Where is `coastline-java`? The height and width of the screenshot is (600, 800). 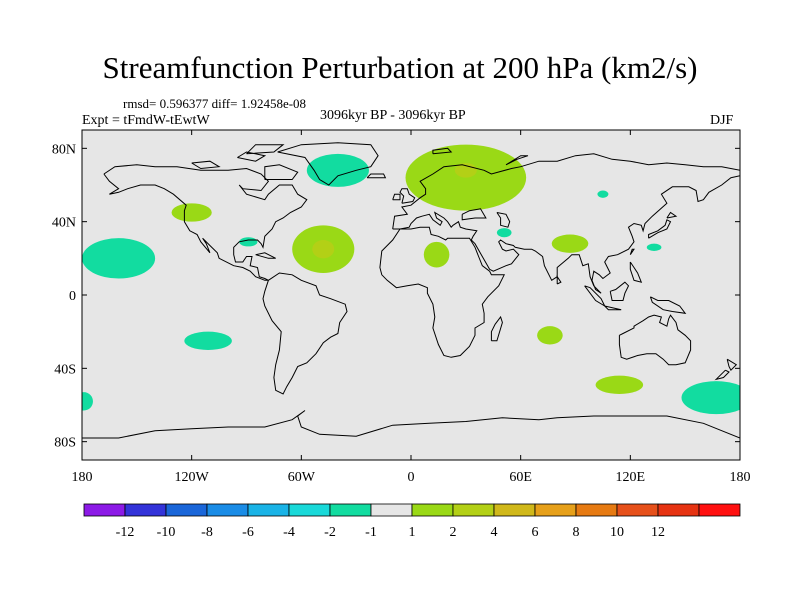
coastline-java is located at coordinates (613, 308).